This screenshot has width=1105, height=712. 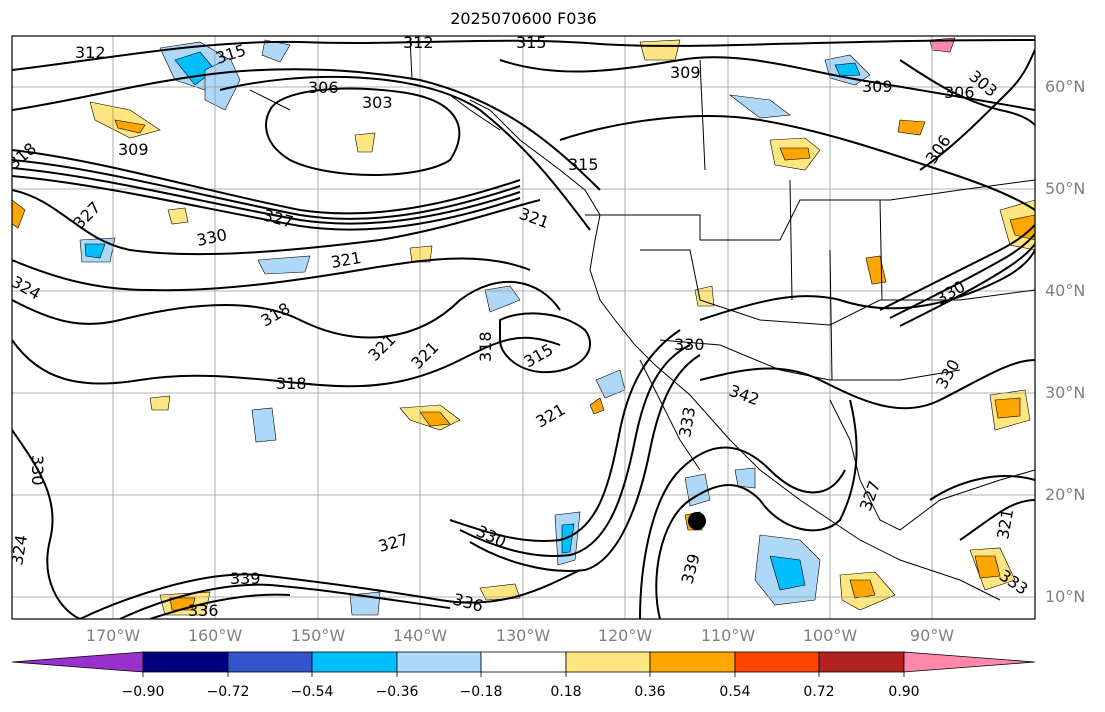 I want to click on lon-label: 160°W, so click(x=215, y=635).